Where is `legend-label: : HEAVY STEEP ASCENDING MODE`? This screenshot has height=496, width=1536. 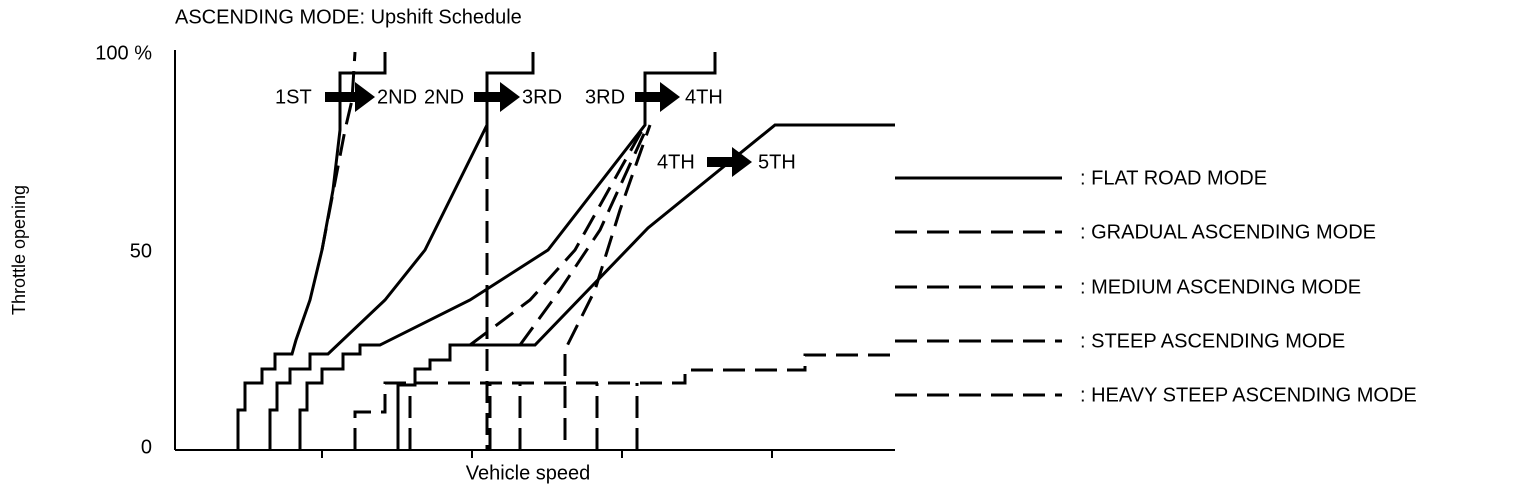
legend-label: : HEAVY STEEP ASCENDING MODE is located at coordinates (1248, 395).